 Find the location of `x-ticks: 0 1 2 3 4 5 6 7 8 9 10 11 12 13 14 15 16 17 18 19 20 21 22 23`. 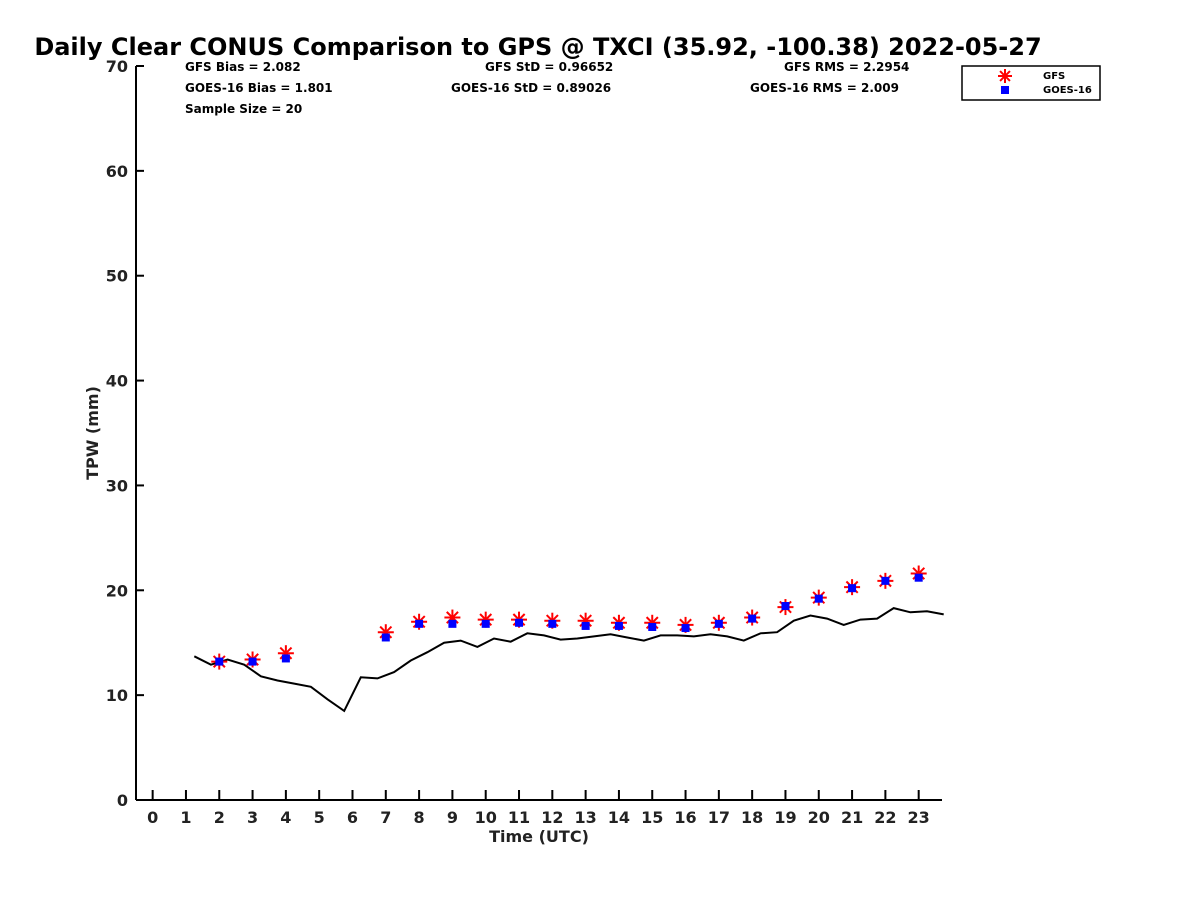

x-ticks: 0 1 2 3 4 5 6 7 8 9 10 11 12 13 14 15 16 17 18 19 20 21 22 23 is located at coordinates (538, 808).